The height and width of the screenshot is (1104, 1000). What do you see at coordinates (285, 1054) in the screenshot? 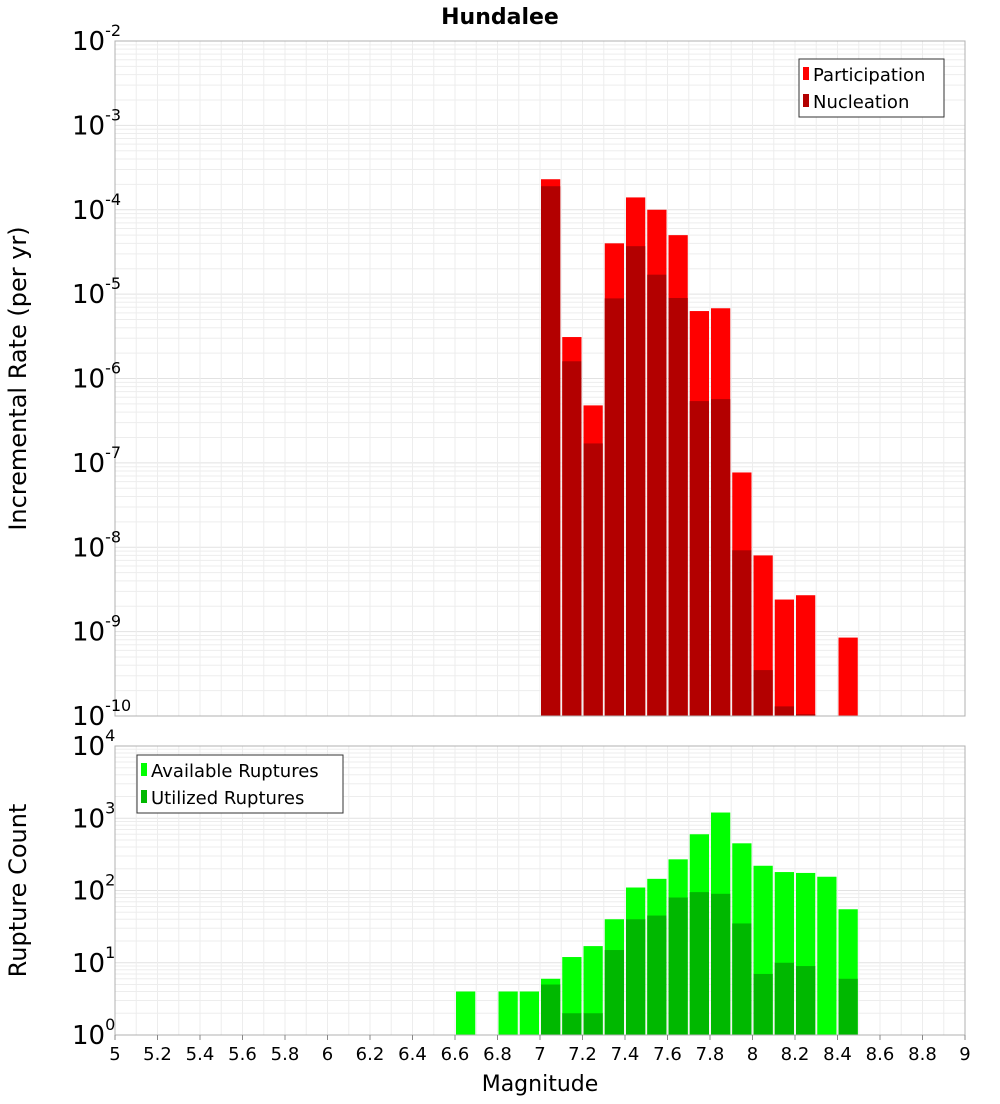
I see `x-tick-label: 5.8` at bounding box center [285, 1054].